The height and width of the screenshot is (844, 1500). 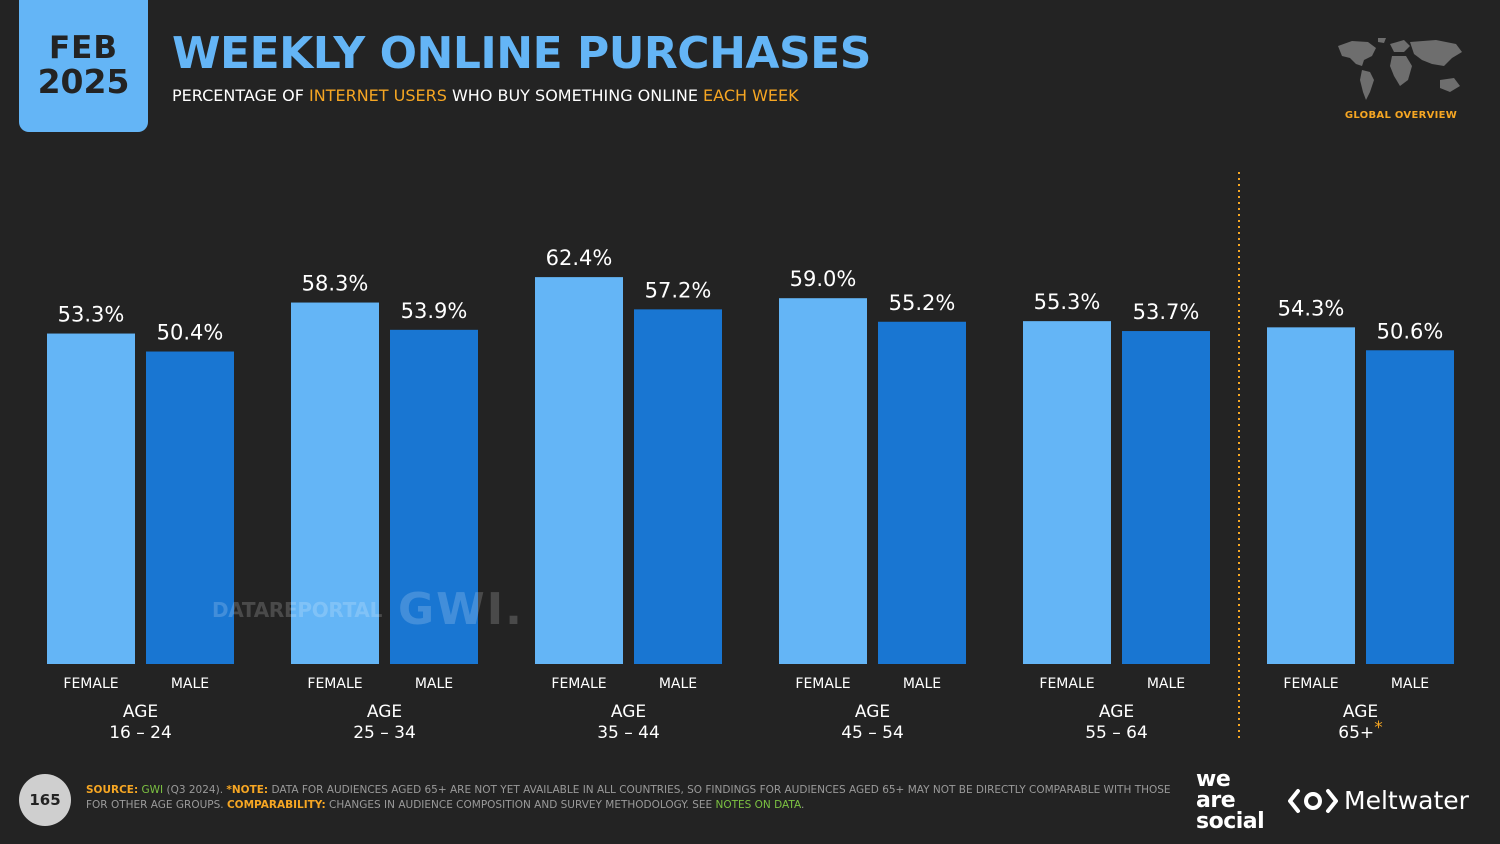 I want to click on we-are-social-logo: we are social, so click(x=1230, y=800).